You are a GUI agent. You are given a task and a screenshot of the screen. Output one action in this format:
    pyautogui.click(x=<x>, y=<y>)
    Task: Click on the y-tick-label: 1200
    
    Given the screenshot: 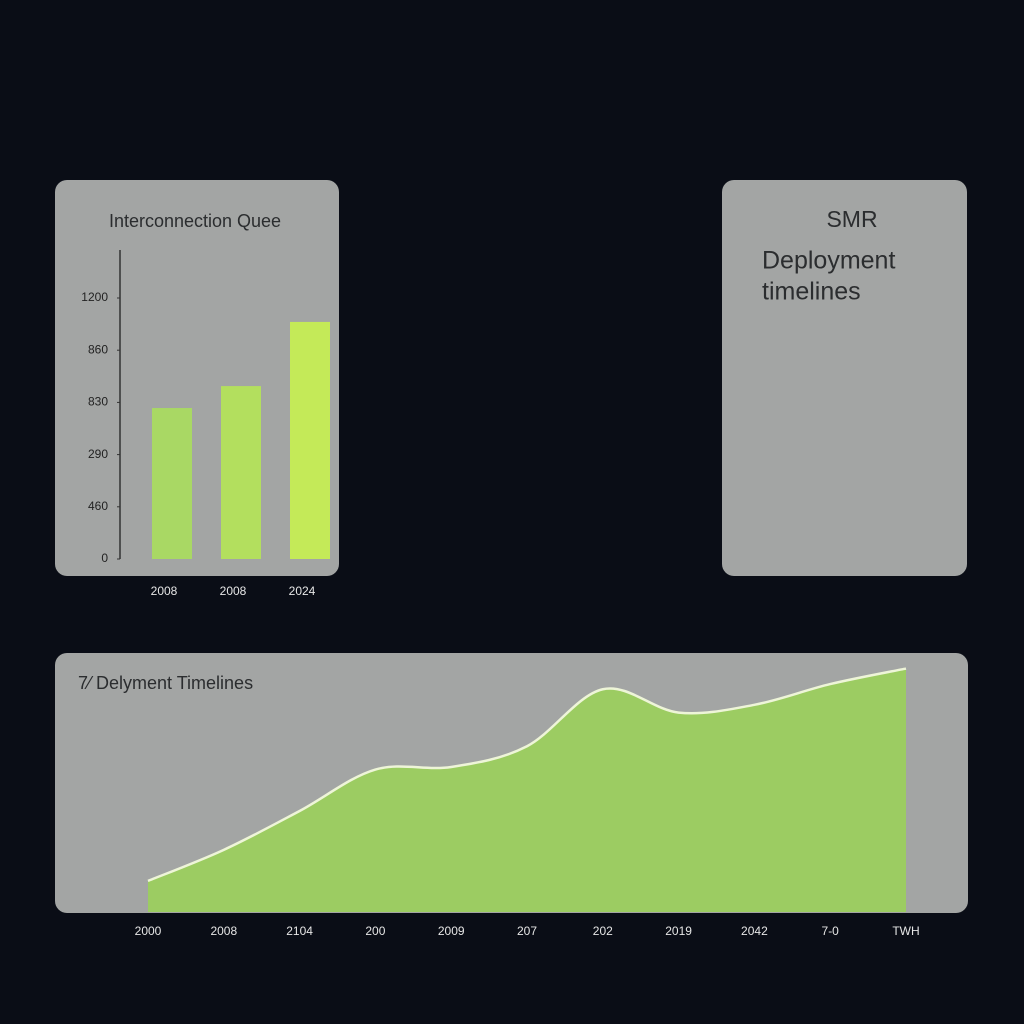 What is the action you would take?
    pyautogui.click(x=94, y=297)
    